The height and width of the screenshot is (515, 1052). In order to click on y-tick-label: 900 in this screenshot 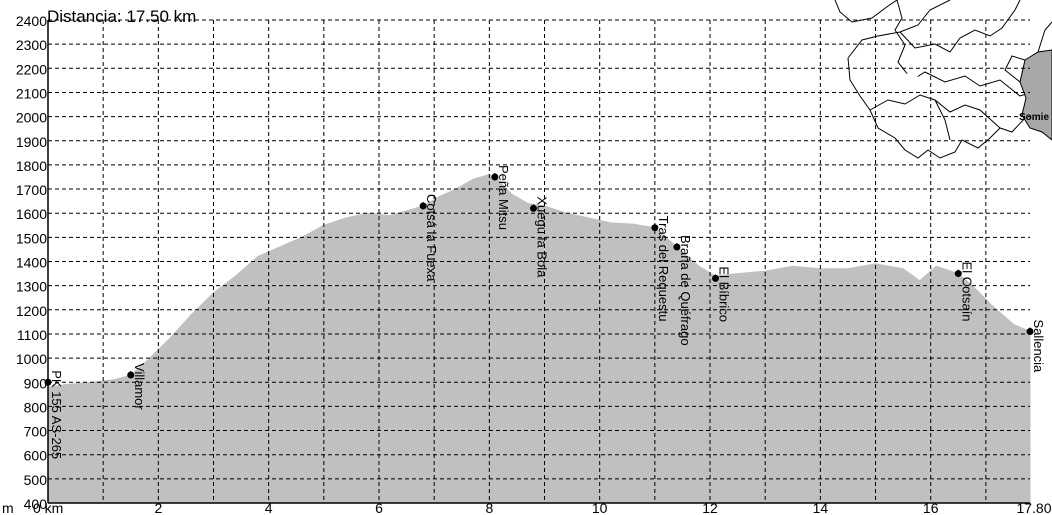, I will do `click(36, 383)`.